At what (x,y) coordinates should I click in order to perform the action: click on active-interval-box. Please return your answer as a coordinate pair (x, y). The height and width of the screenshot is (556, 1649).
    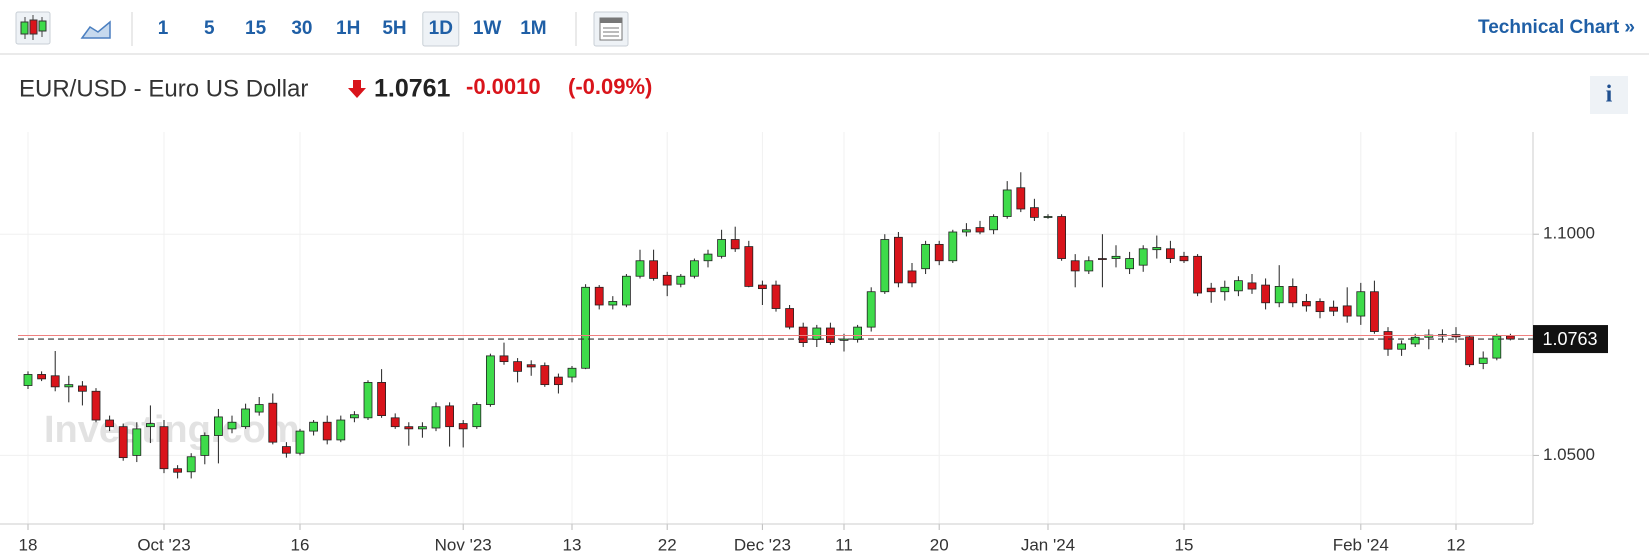
    Looking at the image, I should click on (441, 29).